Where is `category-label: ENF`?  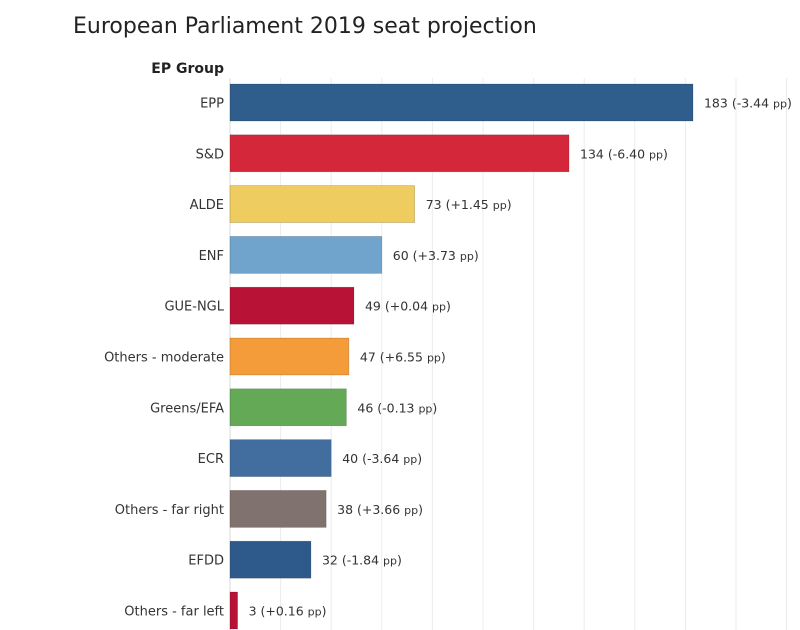 category-label: ENF is located at coordinates (211, 256).